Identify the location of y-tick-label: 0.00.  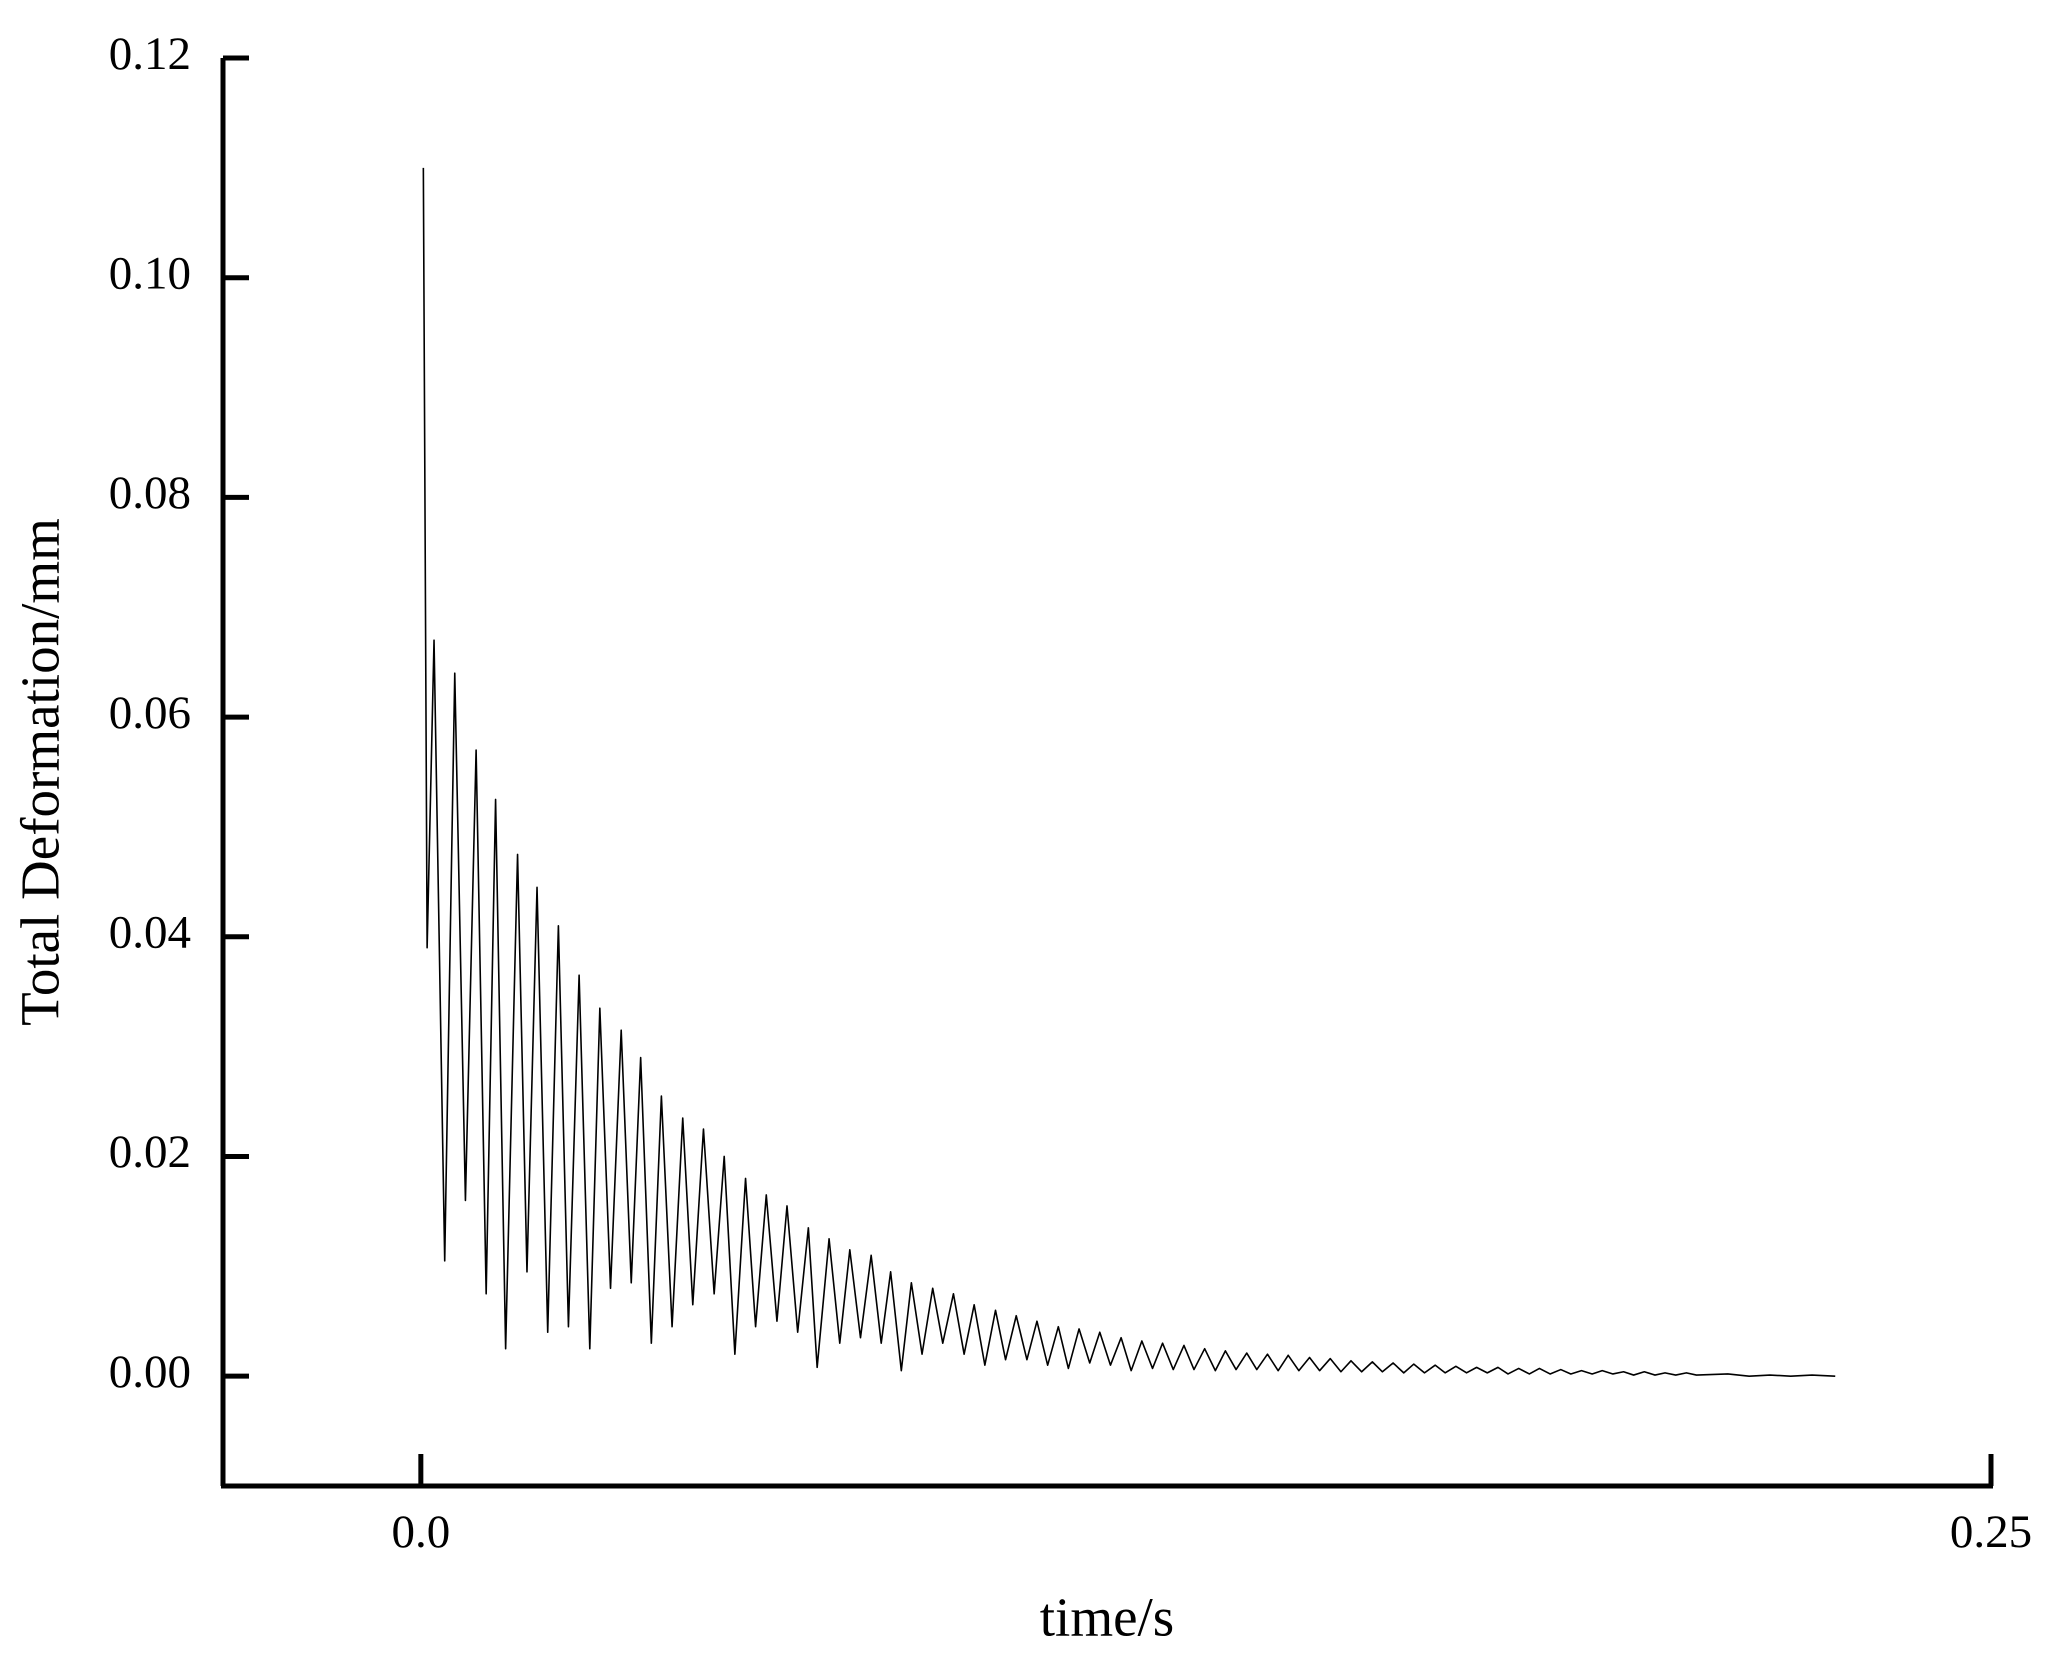
(150, 1372).